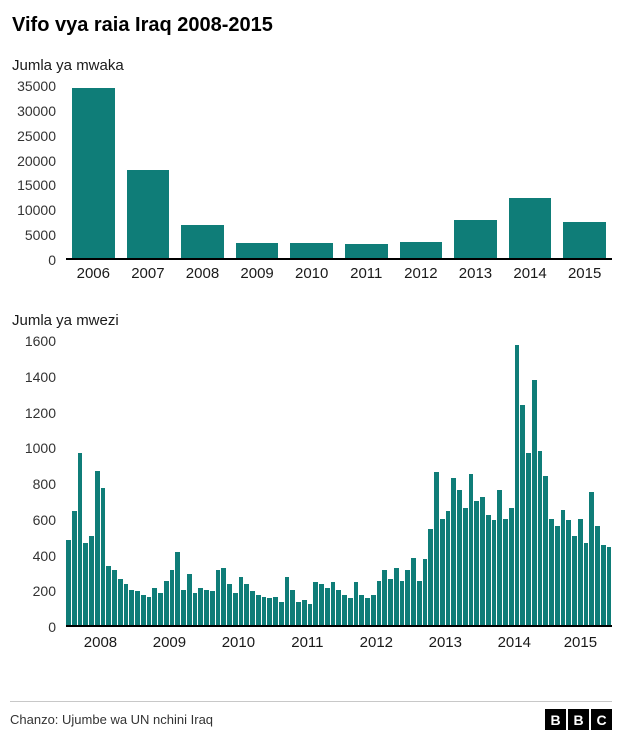 The width and height of the screenshot is (624, 738). What do you see at coordinates (578, 719) in the screenshot?
I see `bbc-logo-block: B` at bounding box center [578, 719].